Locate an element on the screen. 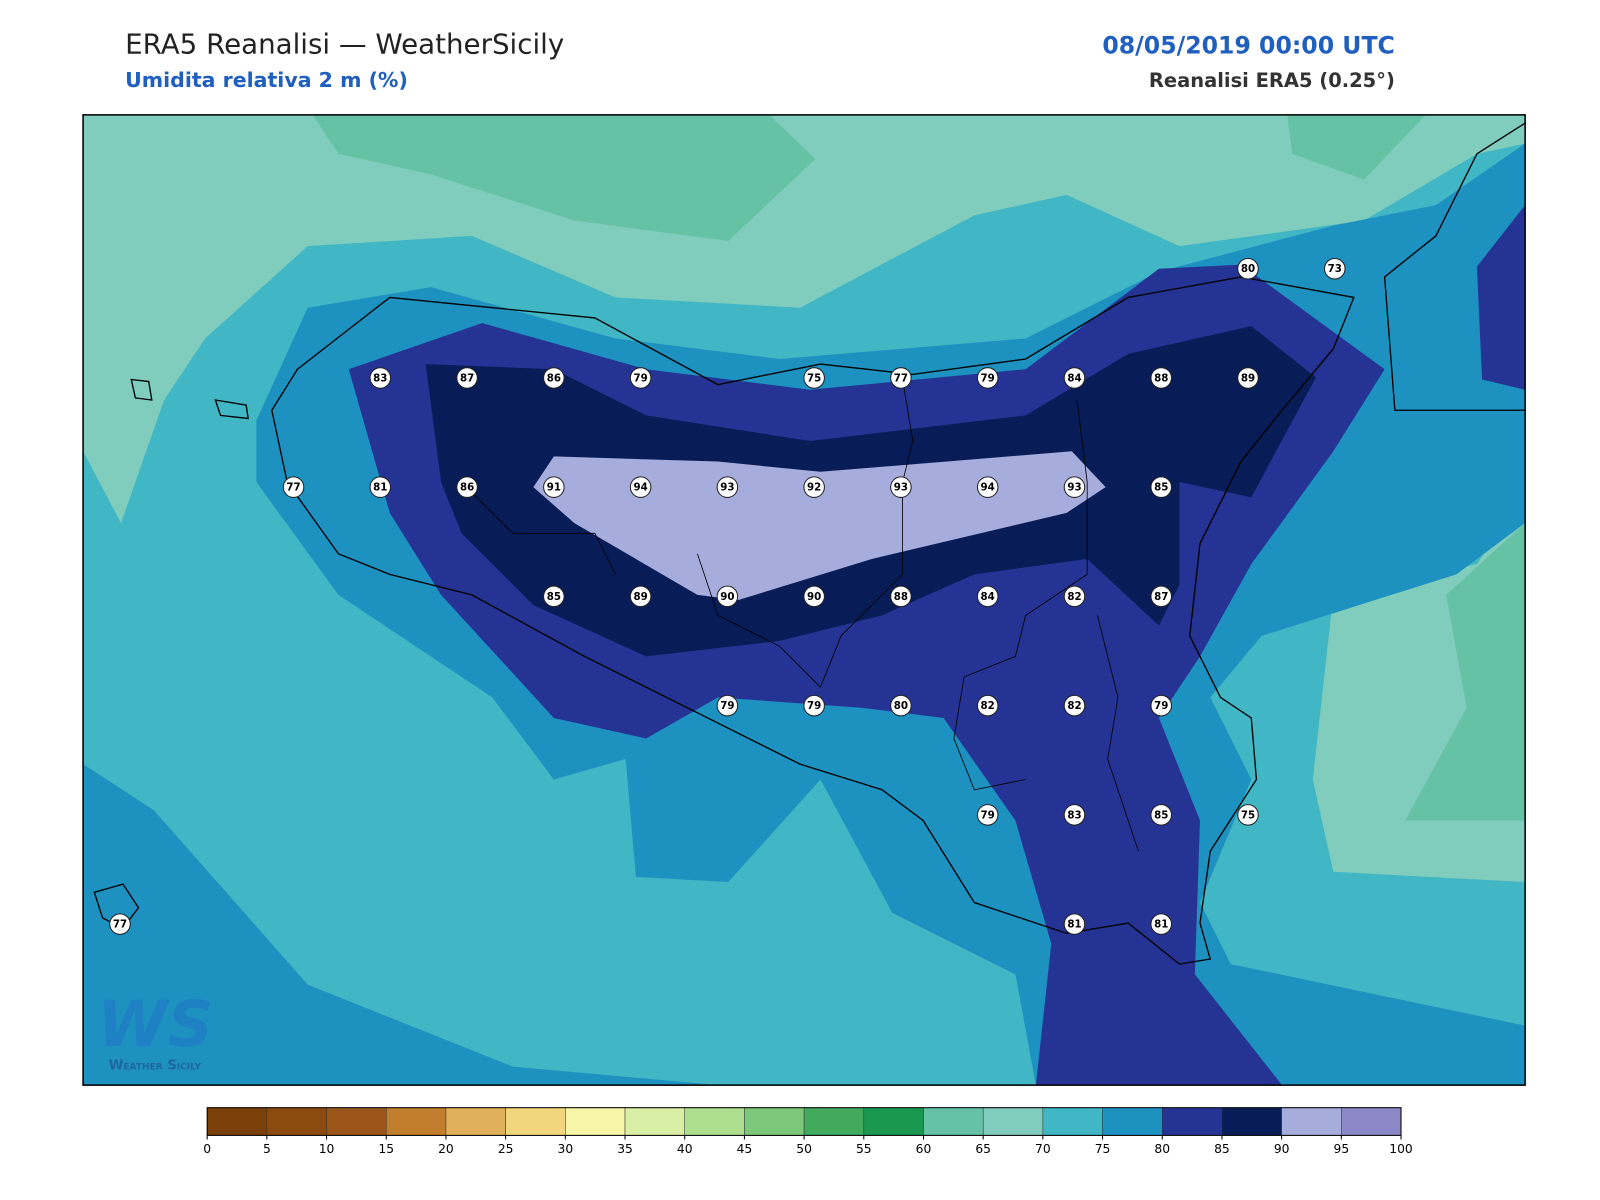 The image size is (1600, 1200). station: 86 is located at coordinates (554, 378).